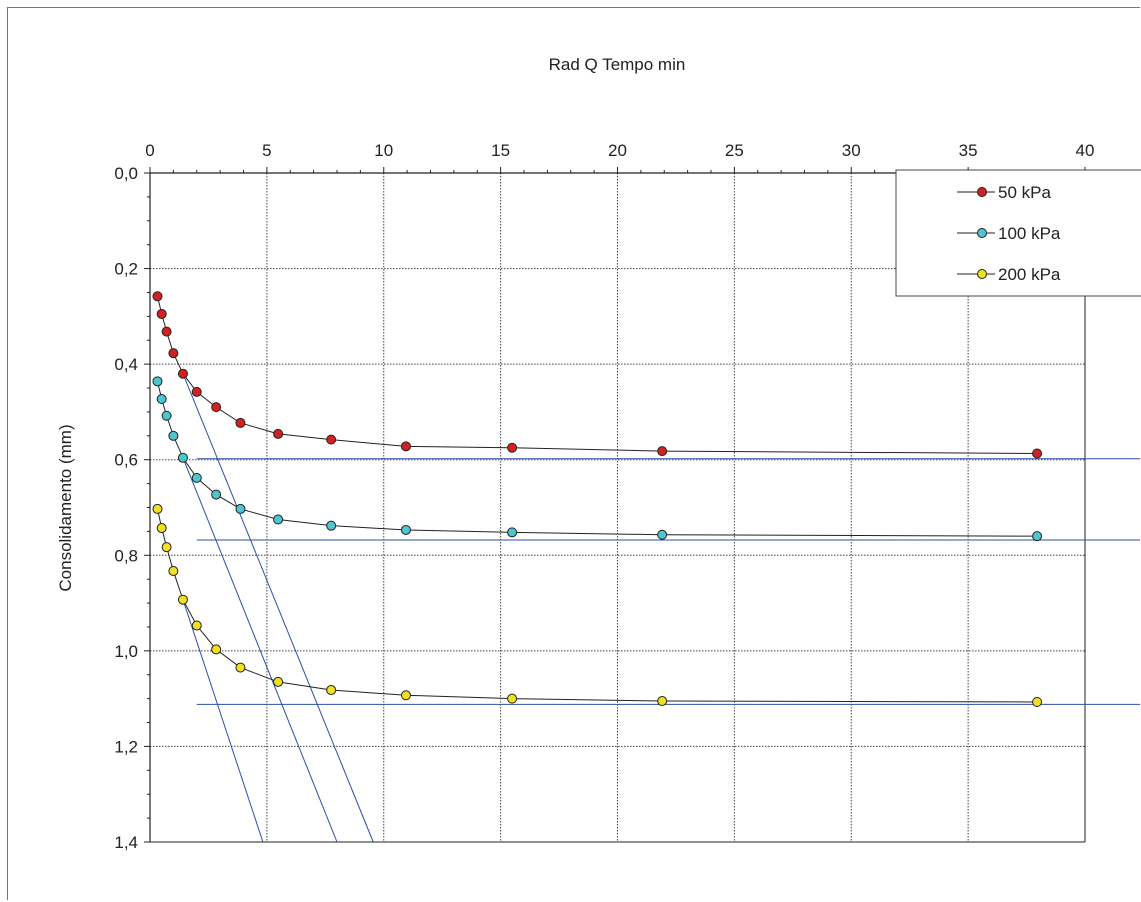  Describe the element at coordinates (126, 651) in the screenshot. I see `y-tick-label: 1,0` at that location.